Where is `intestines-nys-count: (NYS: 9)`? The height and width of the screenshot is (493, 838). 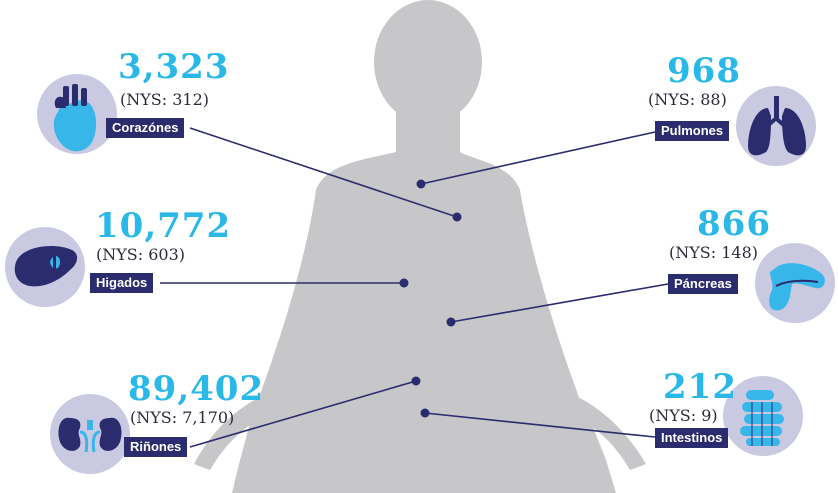 intestines-nys-count: (NYS: 9) is located at coordinates (683, 415).